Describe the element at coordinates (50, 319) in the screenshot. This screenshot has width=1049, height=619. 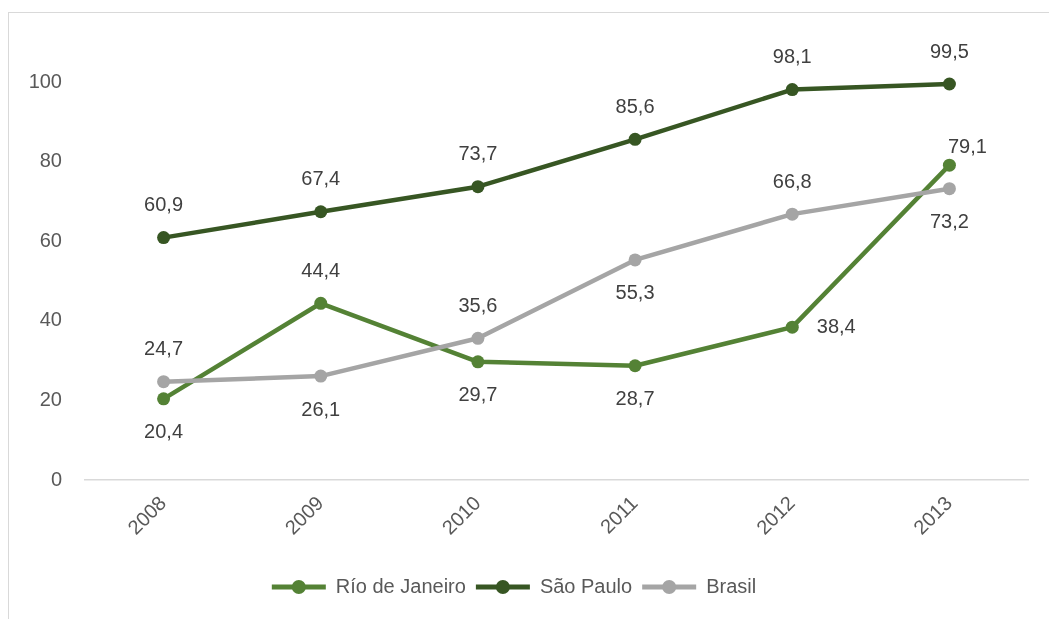
I see `y-tick-label: 40` at that location.